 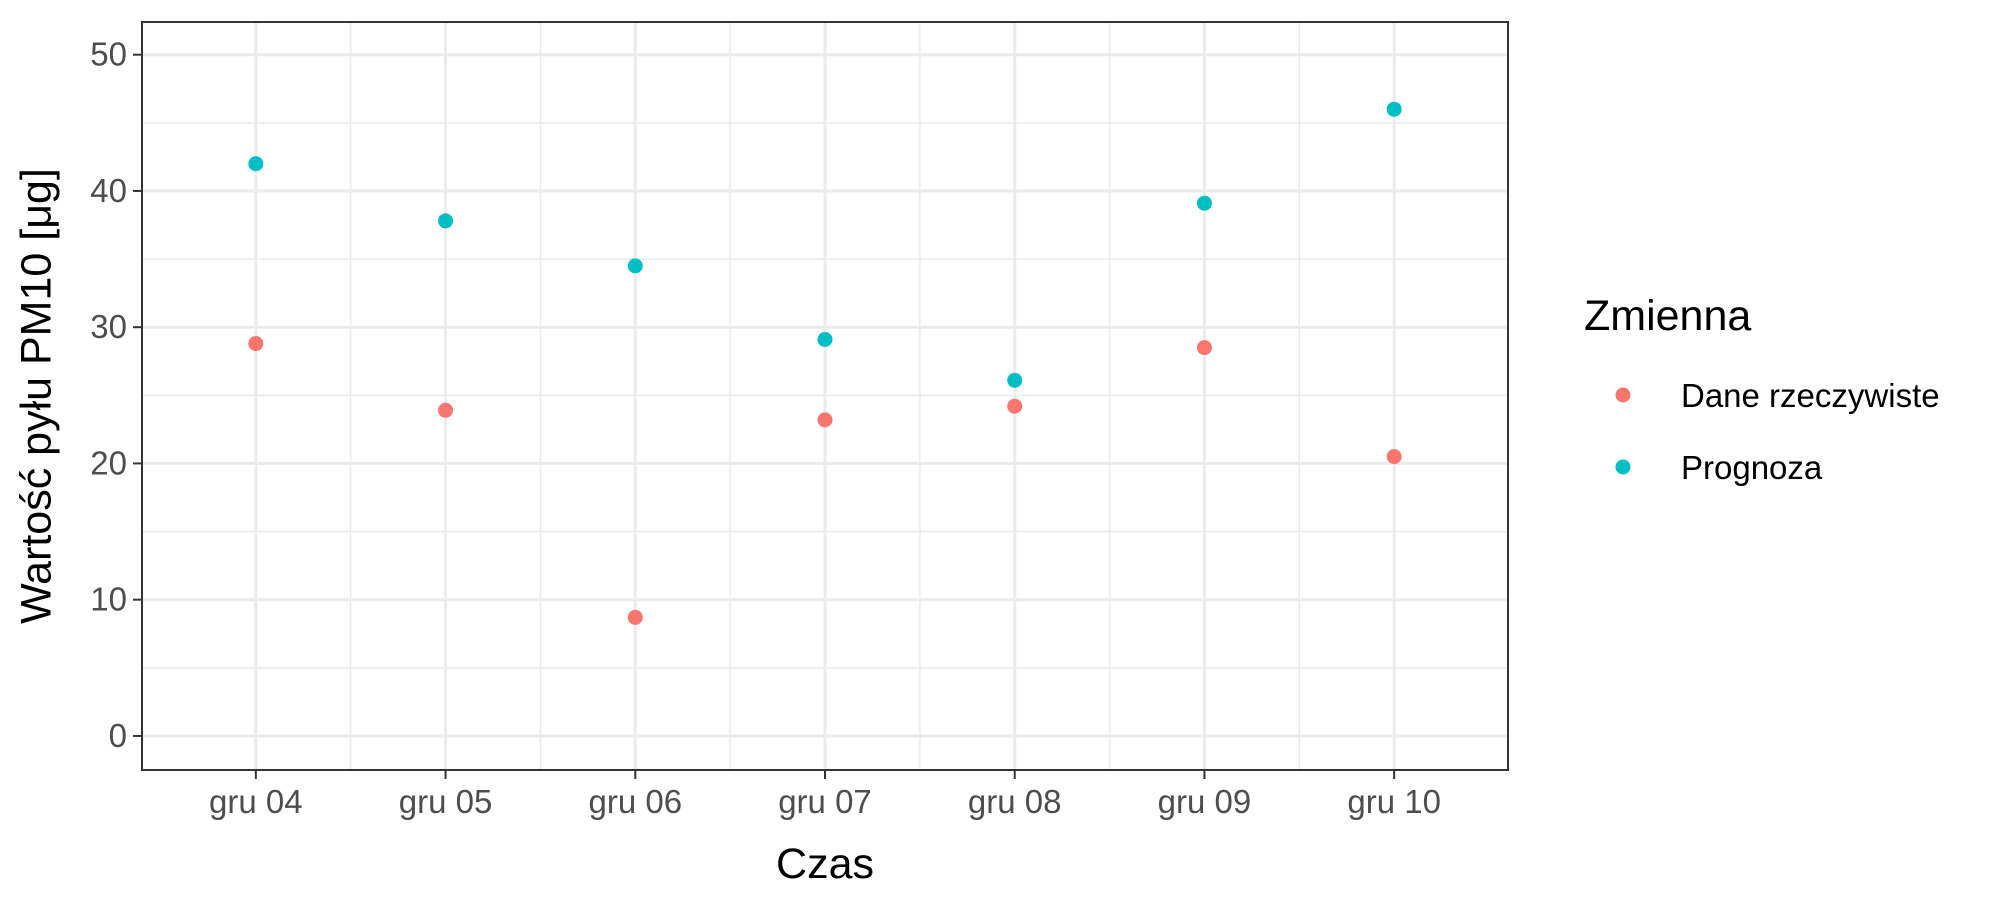 I want to click on x-axis-title: Czas, so click(x=825, y=864).